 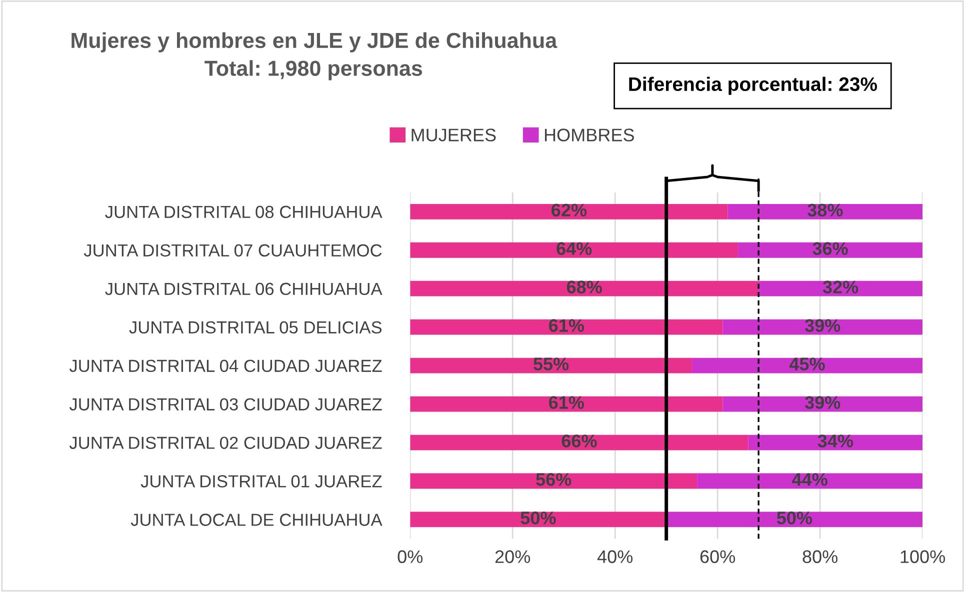 I want to click on y-tick-label: JUNTA DISTRITAL 08 CHIHUAHUA, so click(x=243, y=212).